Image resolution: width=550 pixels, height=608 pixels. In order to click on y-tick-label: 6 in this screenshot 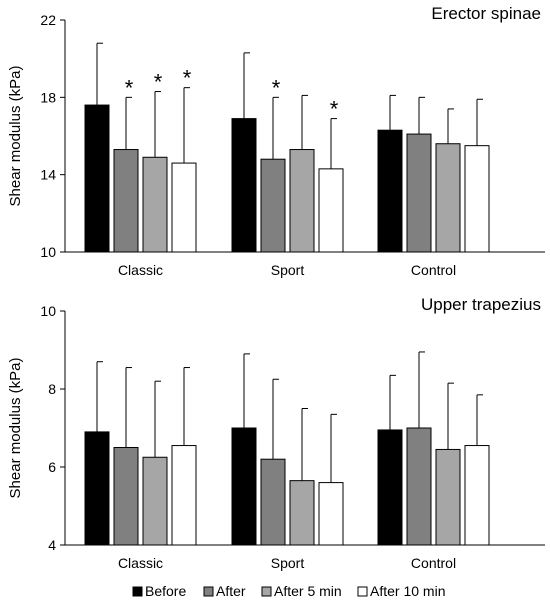, I will do `click(52, 467)`.